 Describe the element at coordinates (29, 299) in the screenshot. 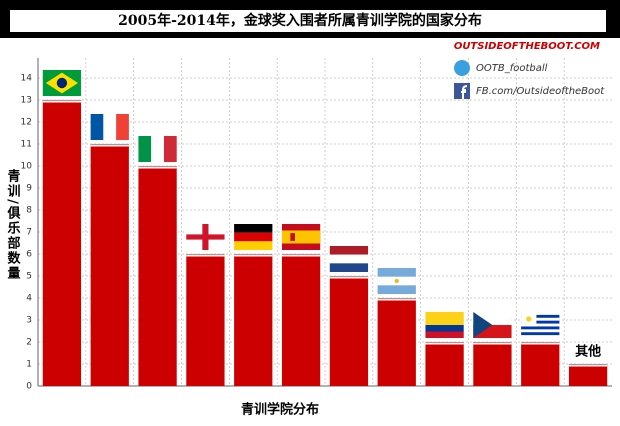

I see `y-tick-label: 4` at that location.